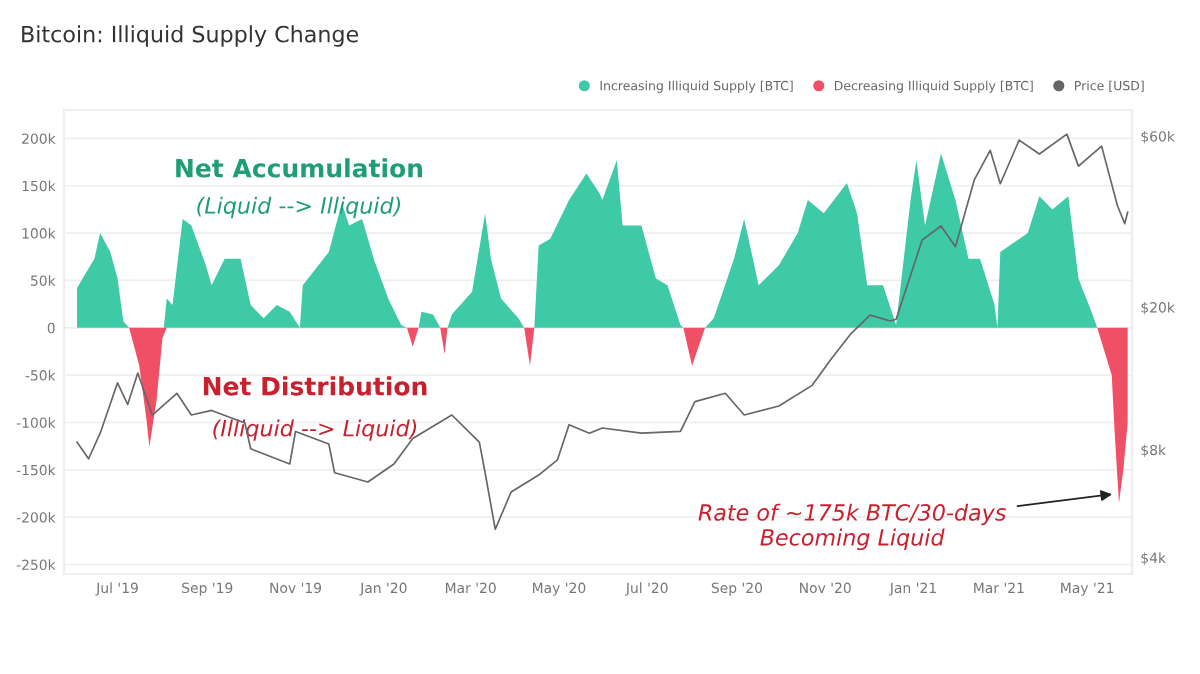 The width and height of the screenshot is (1200, 674). Describe the element at coordinates (190, 36) in the screenshot. I see `chart-title: Bitcoin: Illiquid Supply Change` at that location.